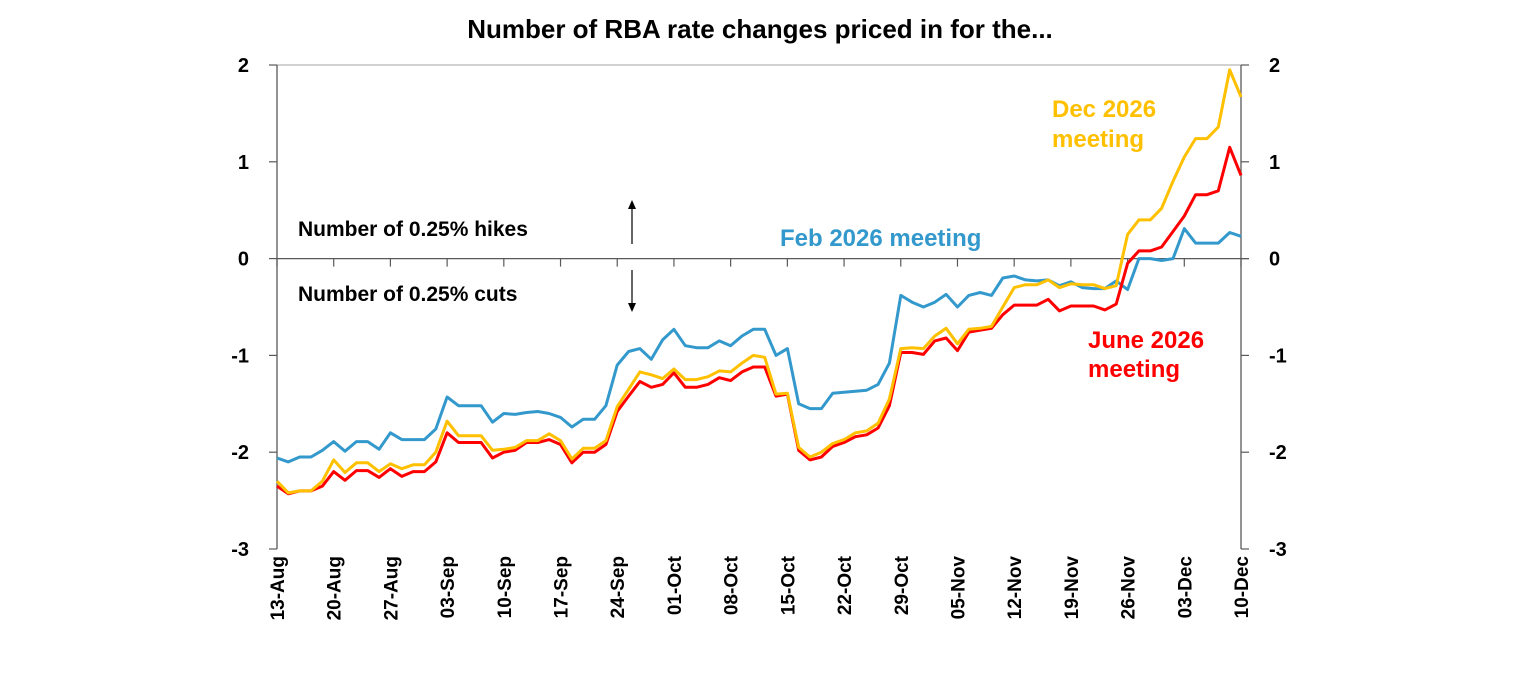 Image resolution: width=1536 pixels, height=680 pixels. Describe the element at coordinates (880, 238) in the screenshot. I see `feb-series-label: Feb 2026 meeting` at that location.